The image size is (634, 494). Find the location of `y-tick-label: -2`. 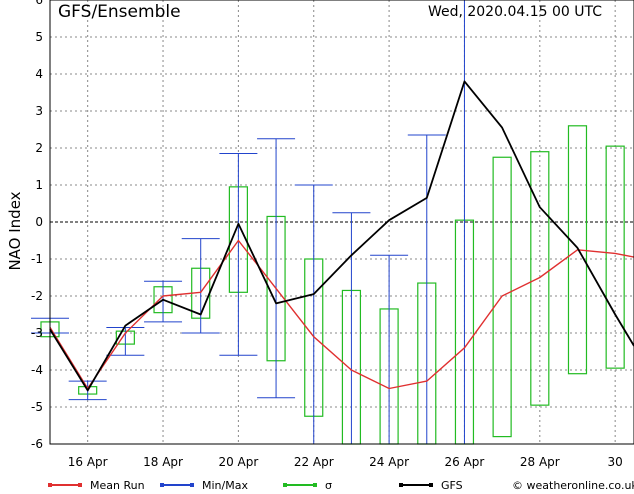

y-tick-label: -2 is located at coordinates (37, 296).